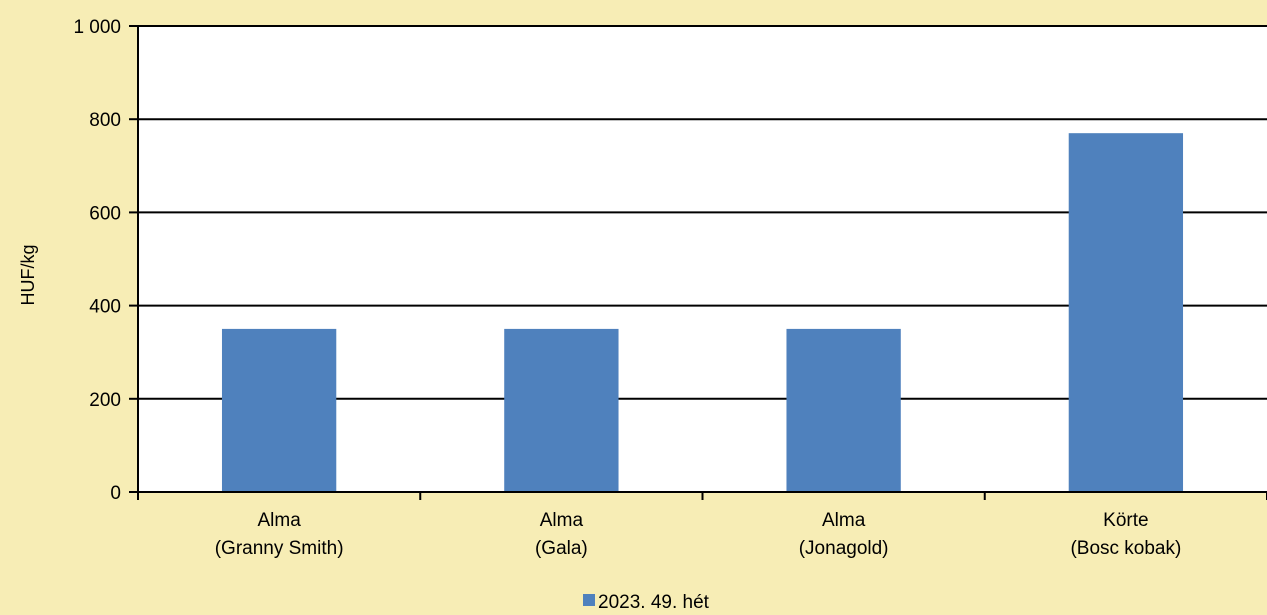  What do you see at coordinates (97, 27) in the screenshot?
I see `y-tick-label: 1 000` at bounding box center [97, 27].